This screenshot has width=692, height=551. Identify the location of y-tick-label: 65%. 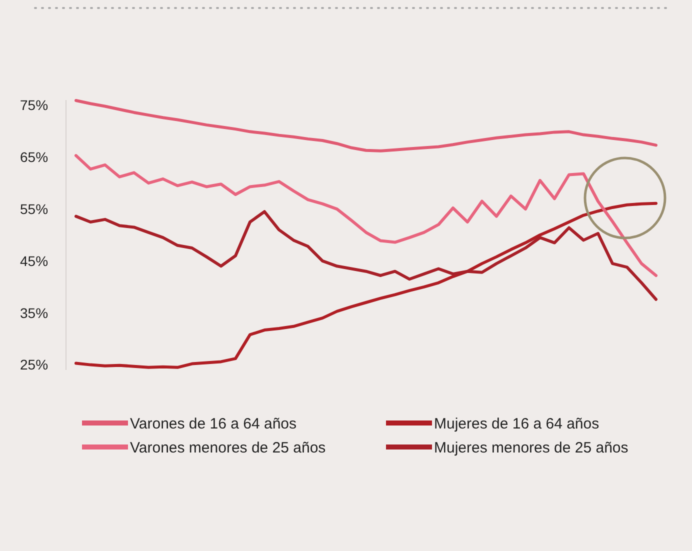
(34, 157).